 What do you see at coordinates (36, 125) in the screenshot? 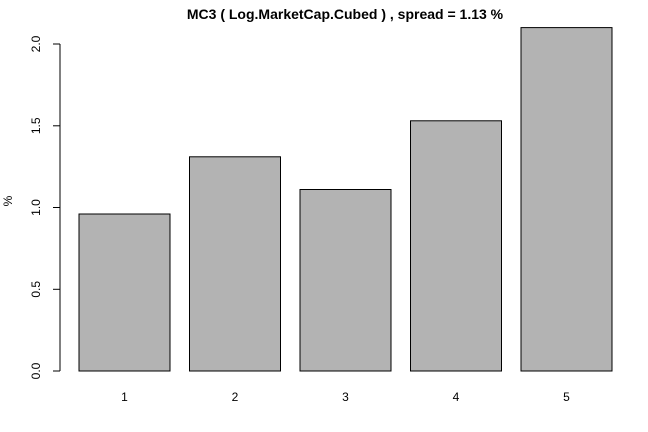
I see `y-tick-label: 1.5` at bounding box center [36, 125].